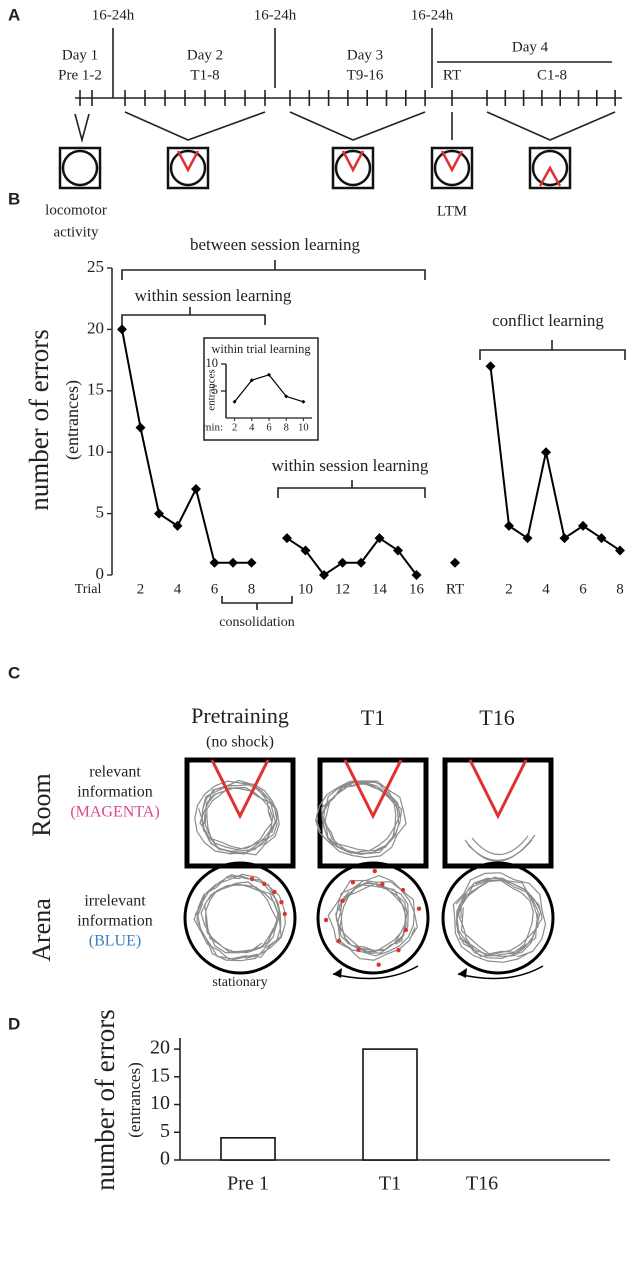 Image resolution: width=630 pixels, height=1277 pixels. Describe the element at coordinates (80, 75) in the screenshot. I see `trials: Pre 1-2` at that location.